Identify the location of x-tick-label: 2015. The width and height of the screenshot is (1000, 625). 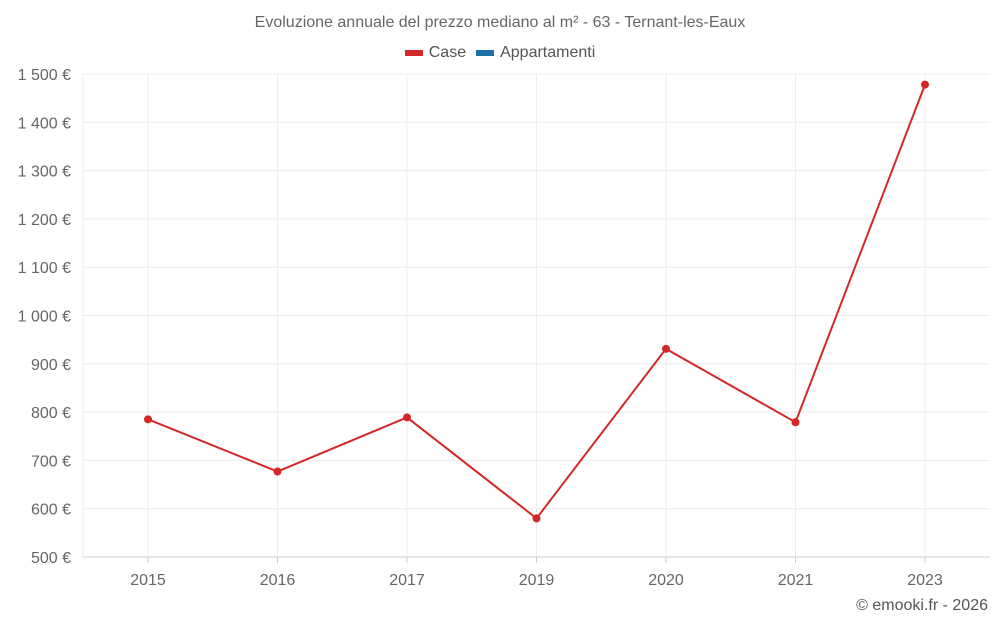
(148, 580).